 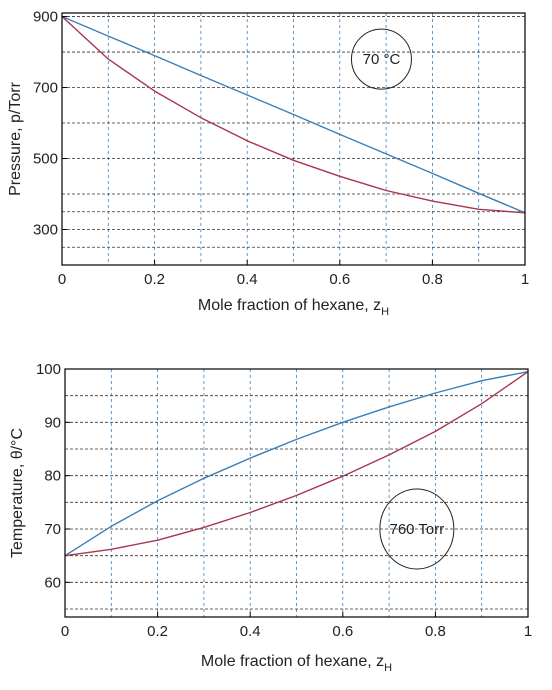 I want to click on y-tick-label-0: 60, so click(x=52, y=582).